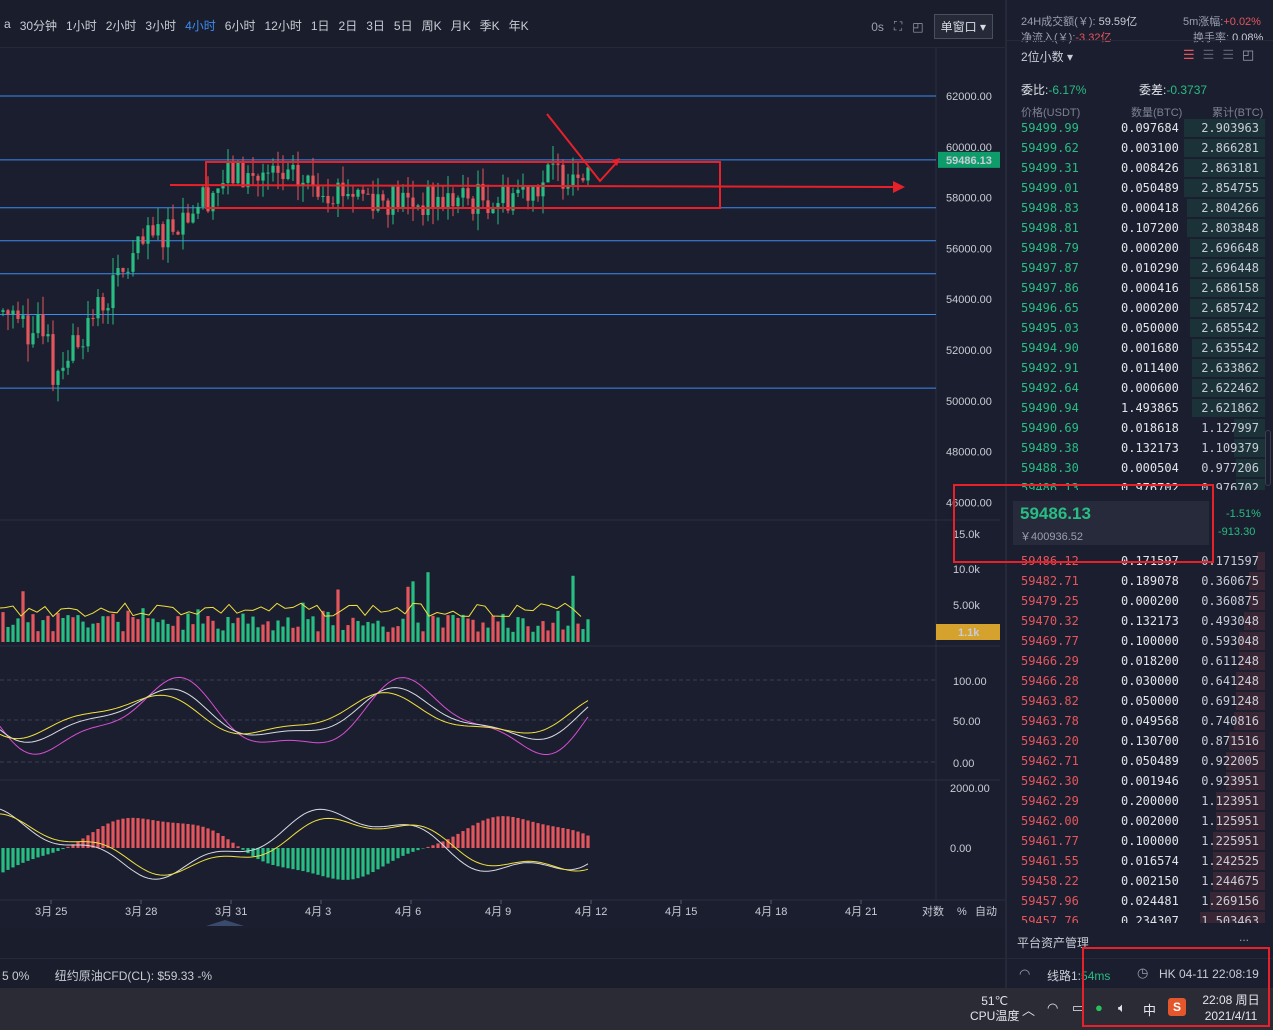  I want to click on view-bids-icon: ☰, so click(1208, 54).